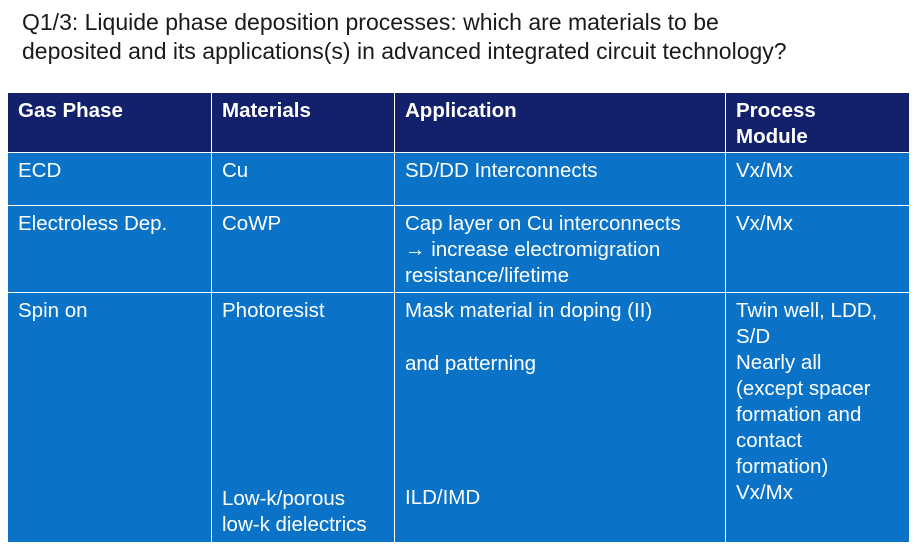 The width and height of the screenshot is (915, 548). Describe the element at coordinates (543, 223) in the screenshot. I see `application-line-1: Cap layer on Cu interconnects` at that location.